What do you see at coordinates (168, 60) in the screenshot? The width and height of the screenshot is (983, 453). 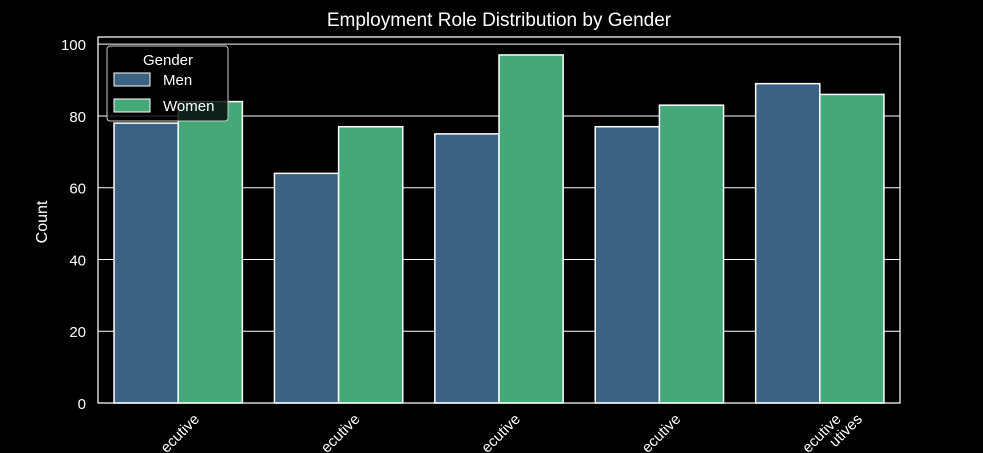 I see `legend-title: Gender` at bounding box center [168, 60].